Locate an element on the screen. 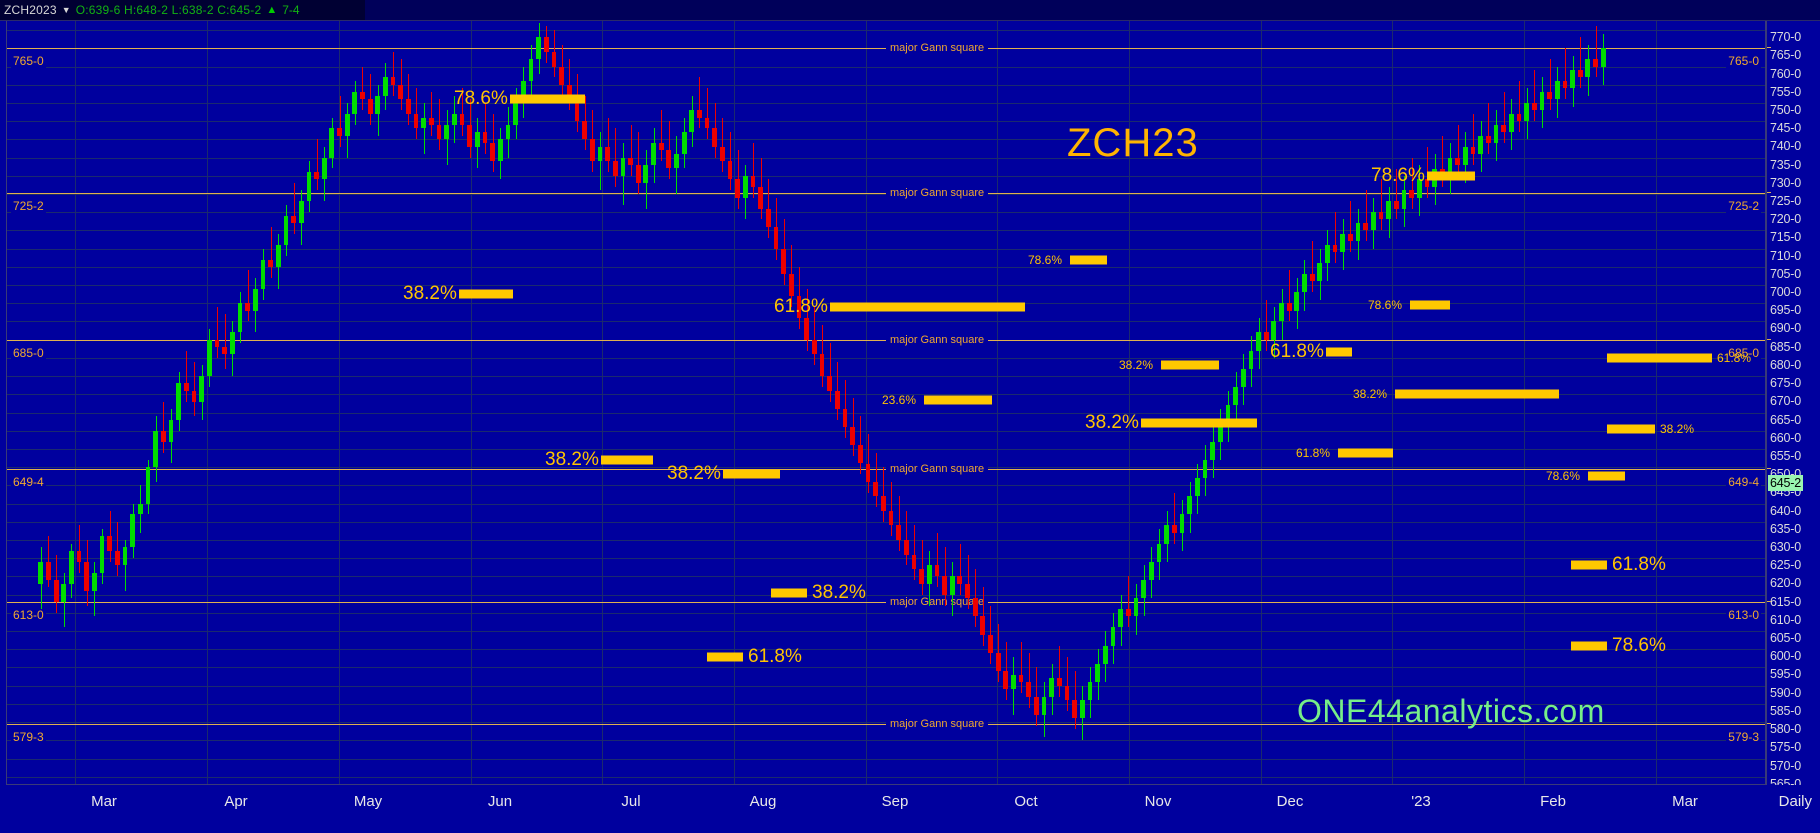  price-tick-label: 660-0 is located at coordinates (1785, 437).